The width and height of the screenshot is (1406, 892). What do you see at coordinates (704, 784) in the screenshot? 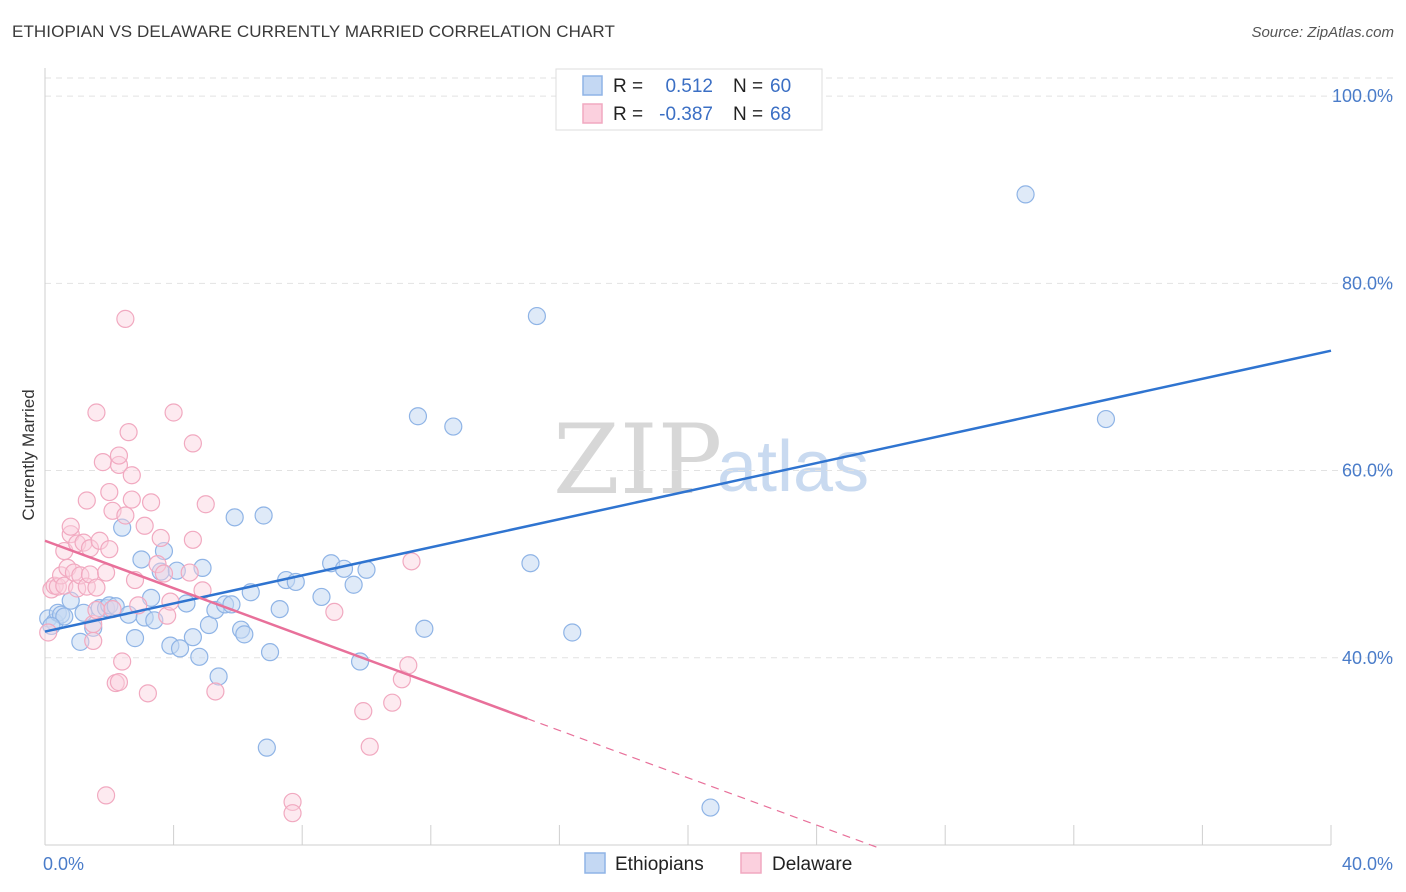
I see `delaware-trend-extension` at bounding box center [704, 784].